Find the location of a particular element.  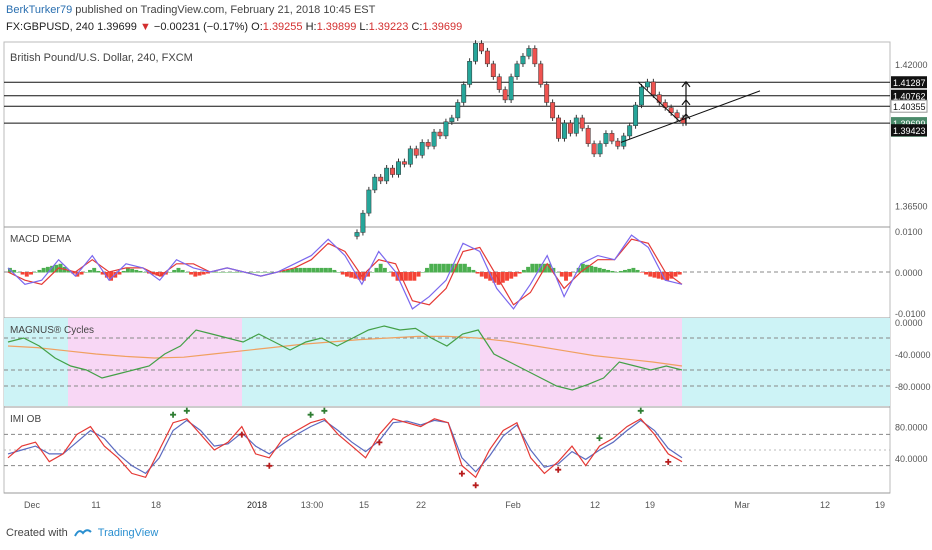

cycles-pane-title: MAGNUS® Cycles is located at coordinates (52, 330).